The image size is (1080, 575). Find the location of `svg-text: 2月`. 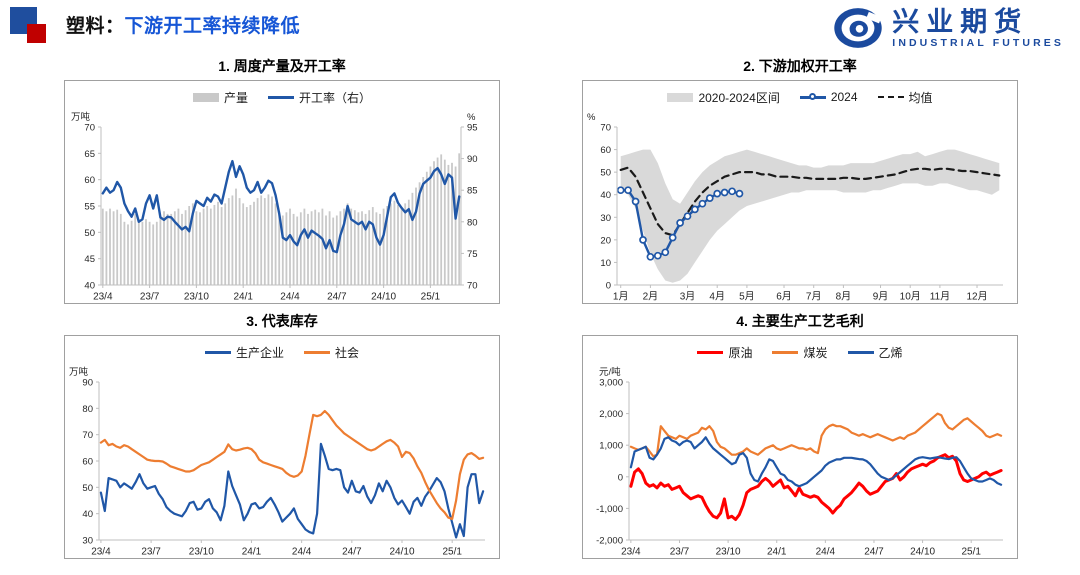

svg-text: 2月 is located at coordinates (651, 297).